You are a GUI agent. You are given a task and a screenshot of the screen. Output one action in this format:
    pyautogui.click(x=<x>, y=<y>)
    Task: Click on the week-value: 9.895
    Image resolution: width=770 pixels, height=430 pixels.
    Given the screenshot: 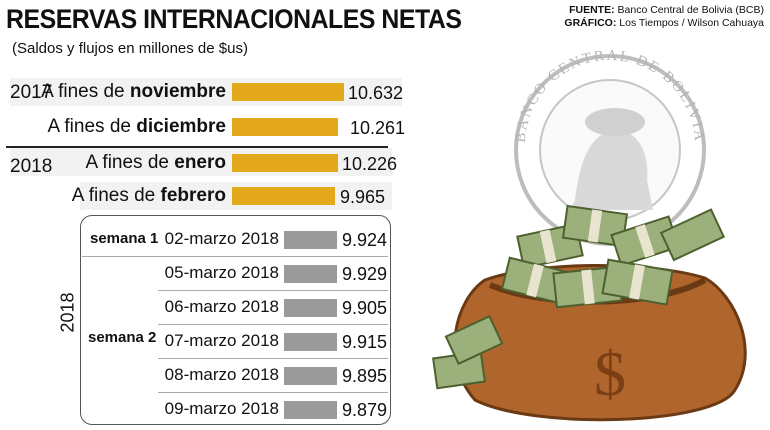 What is the action you would take?
    pyautogui.click(x=365, y=376)
    